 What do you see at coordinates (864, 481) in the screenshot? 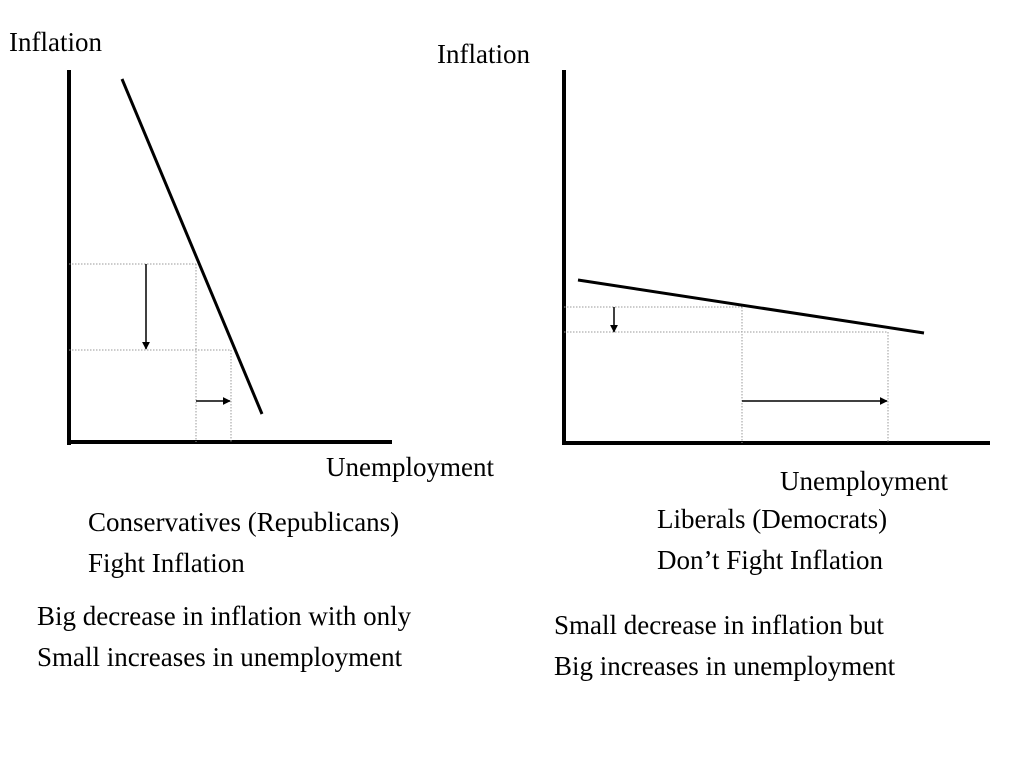
I see `right-x-axis-label: Unemployment` at bounding box center [864, 481].